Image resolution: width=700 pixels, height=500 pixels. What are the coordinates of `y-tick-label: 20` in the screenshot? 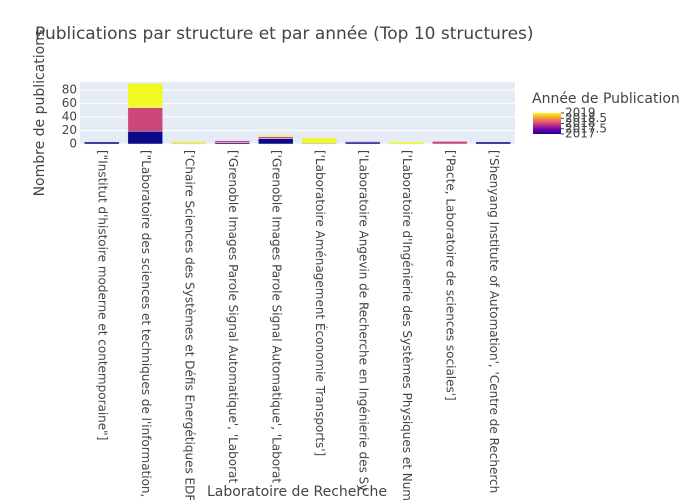 It's located at (69, 130).